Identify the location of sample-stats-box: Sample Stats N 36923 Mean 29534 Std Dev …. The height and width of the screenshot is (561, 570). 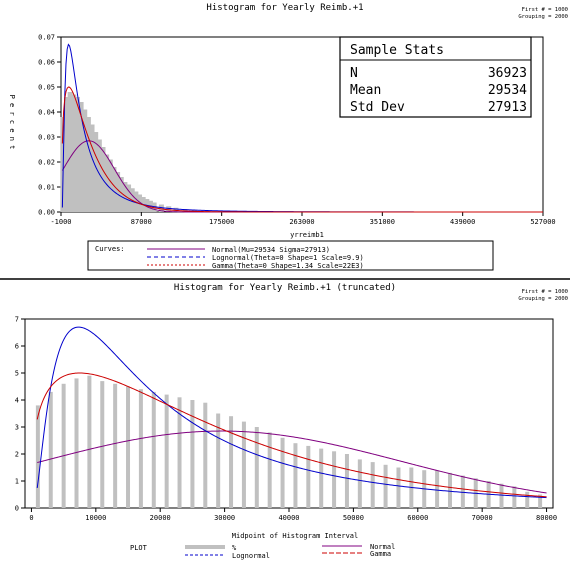
(435, 77).